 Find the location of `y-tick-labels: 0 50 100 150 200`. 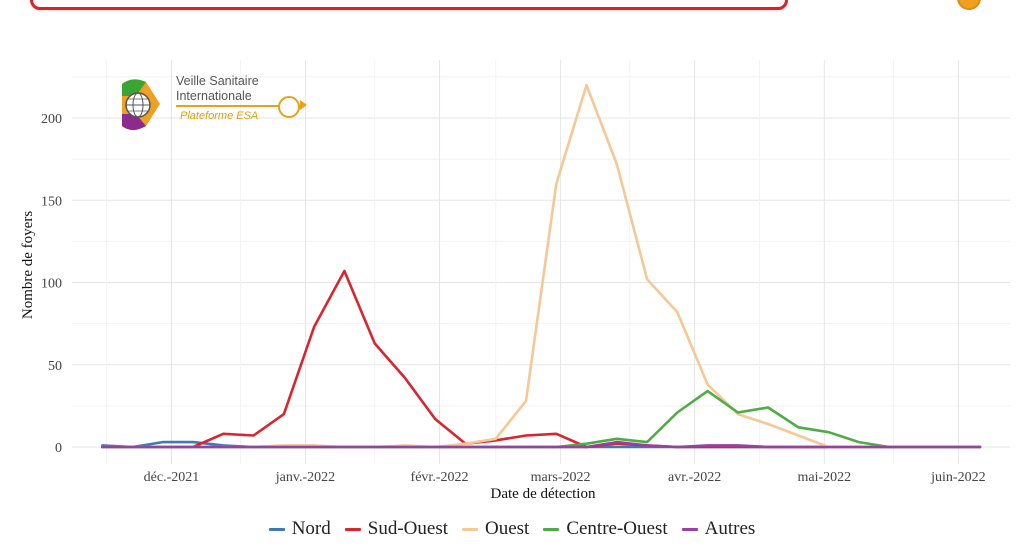

y-tick-labels: 0 50 100 150 200 is located at coordinates (51, 284).